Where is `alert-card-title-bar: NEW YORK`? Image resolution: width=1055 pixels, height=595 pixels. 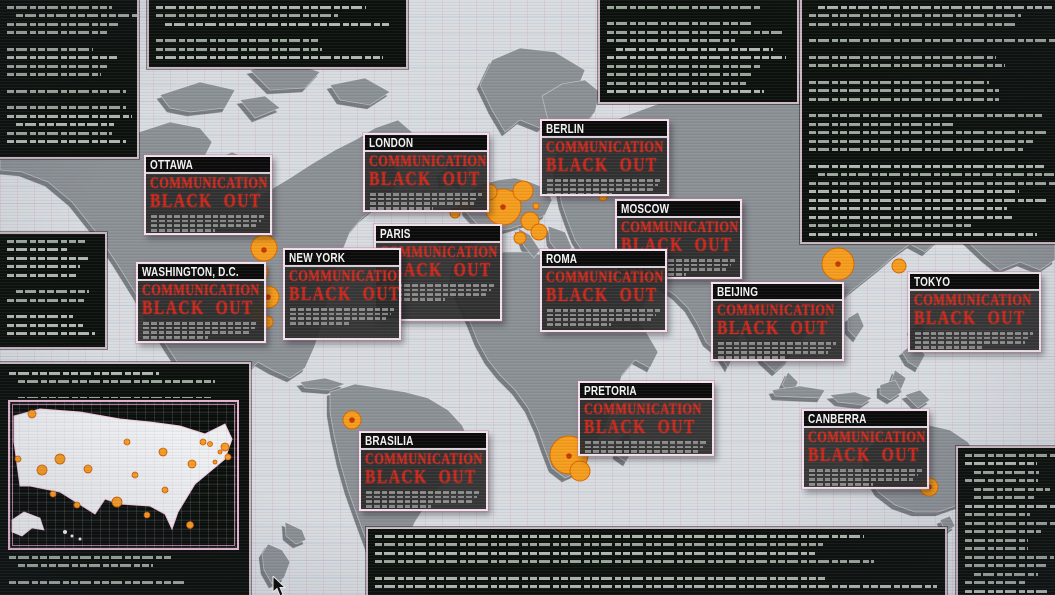
alert-card-title-bar: NEW YORK is located at coordinates (342, 258).